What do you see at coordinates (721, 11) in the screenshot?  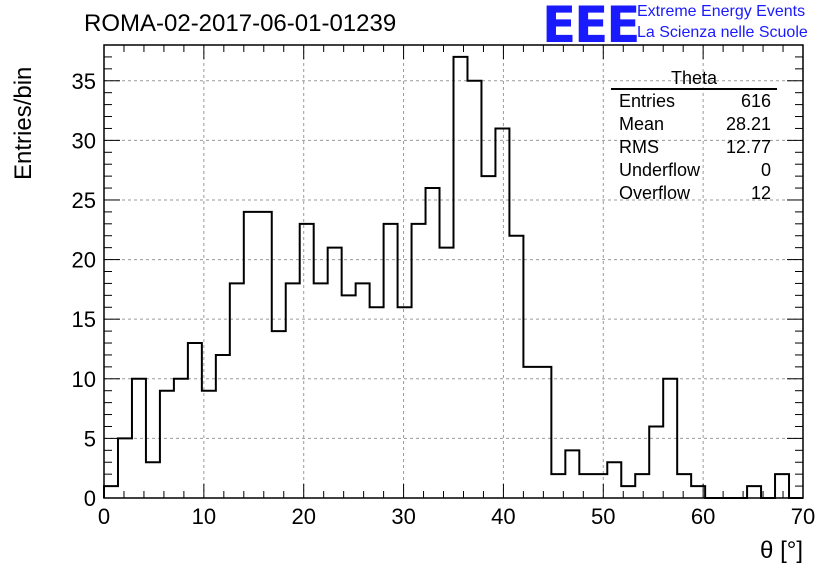 I see `brand-line-1: Extreme Energy Events` at bounding box center [721, 11].